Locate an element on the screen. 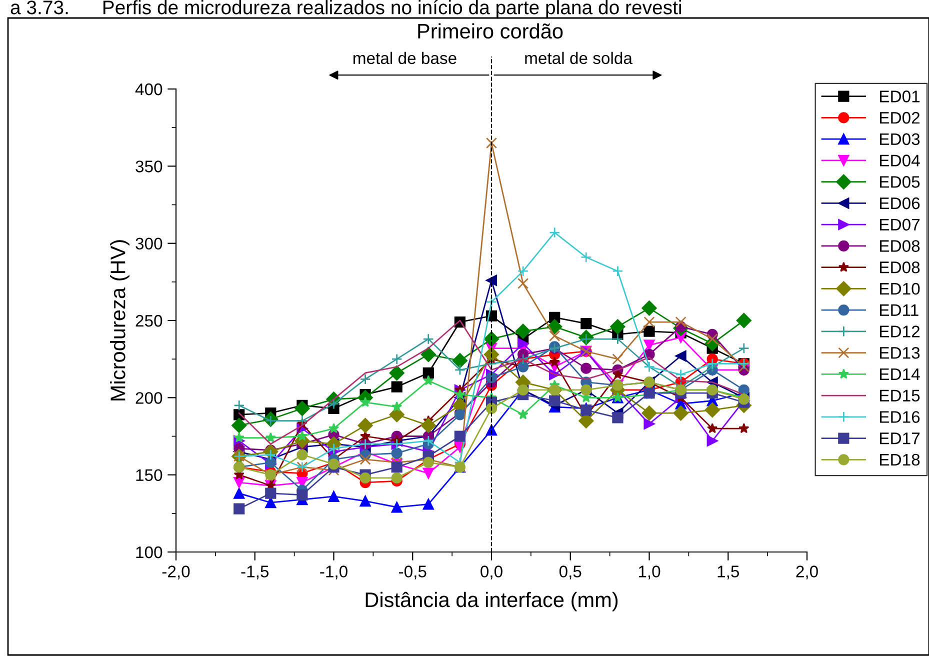 The width and height of the screenshot is (929, 661). y-tick-label: 100 is located at coordinates (149, 552).